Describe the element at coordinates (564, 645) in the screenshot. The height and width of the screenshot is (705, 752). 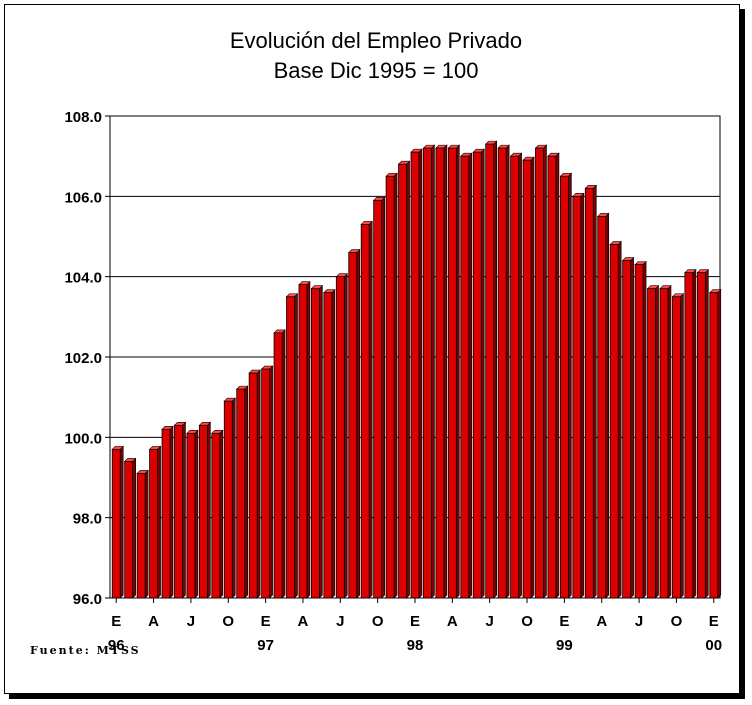
I see `year-label: 99` at that location.